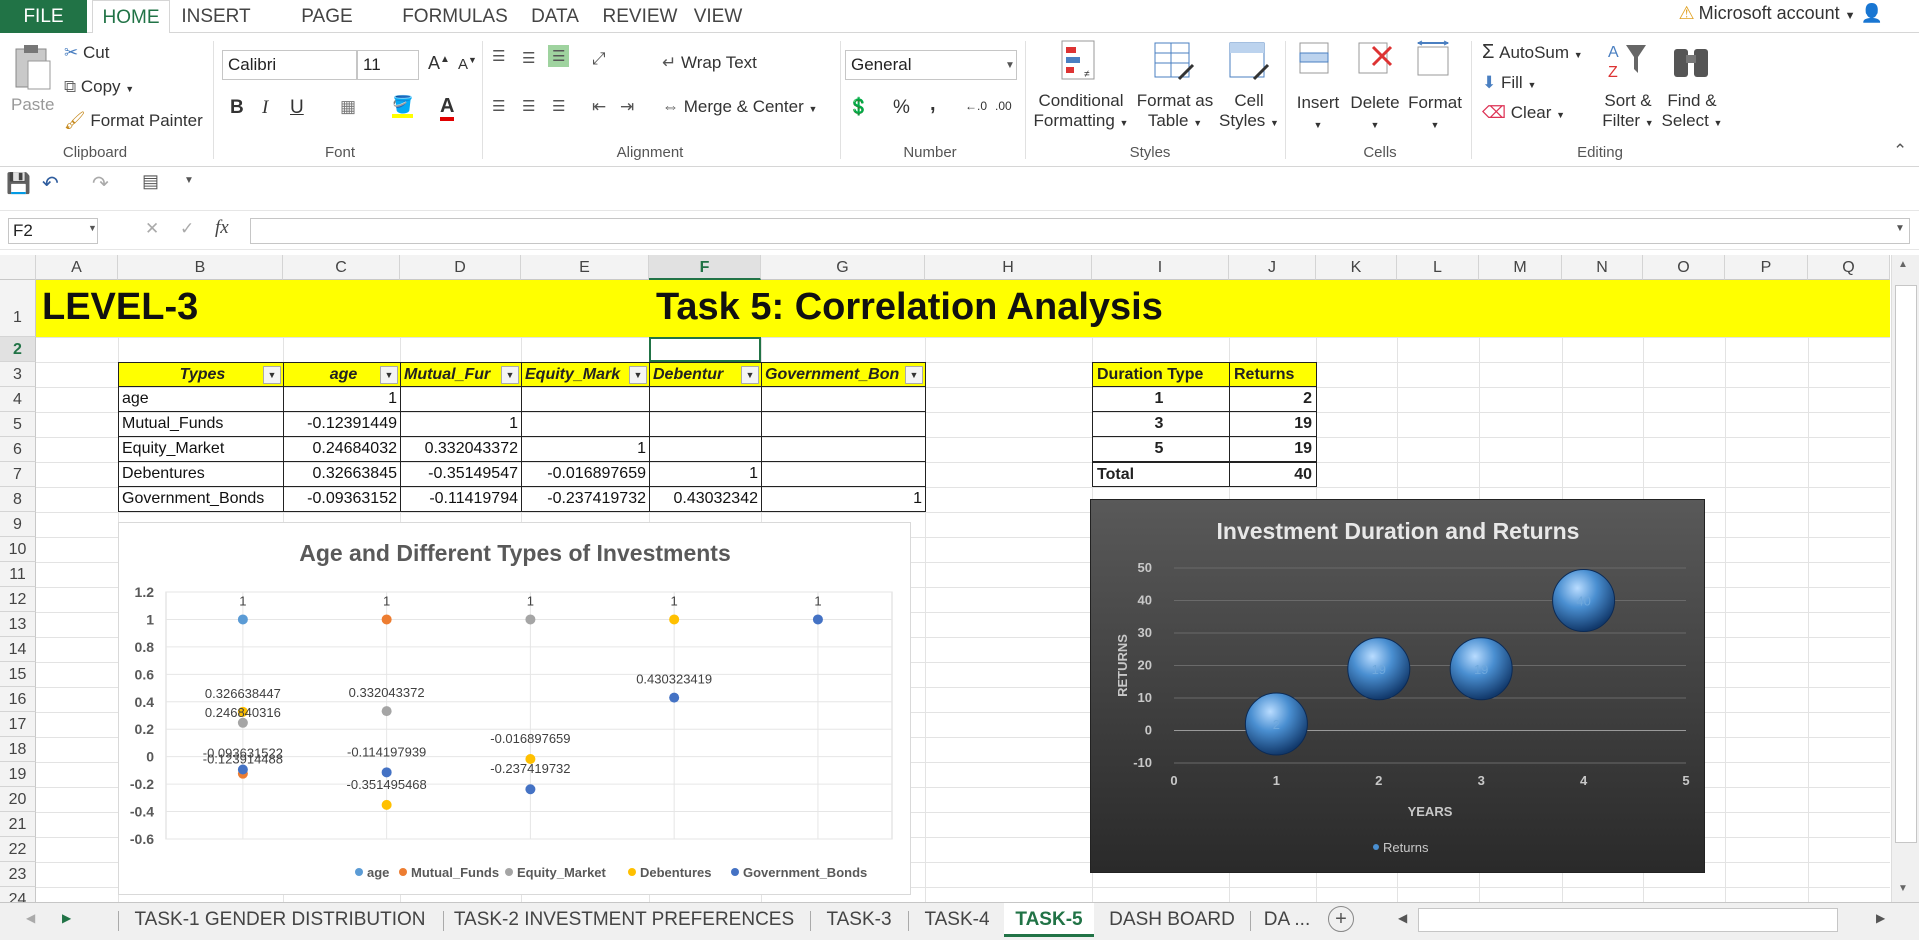 The image size is (1919, 940). What do you see at coordinates (216, 16) in the screenshot?
I see `tab-insert: INSERT` at bounding box center [216, 16].